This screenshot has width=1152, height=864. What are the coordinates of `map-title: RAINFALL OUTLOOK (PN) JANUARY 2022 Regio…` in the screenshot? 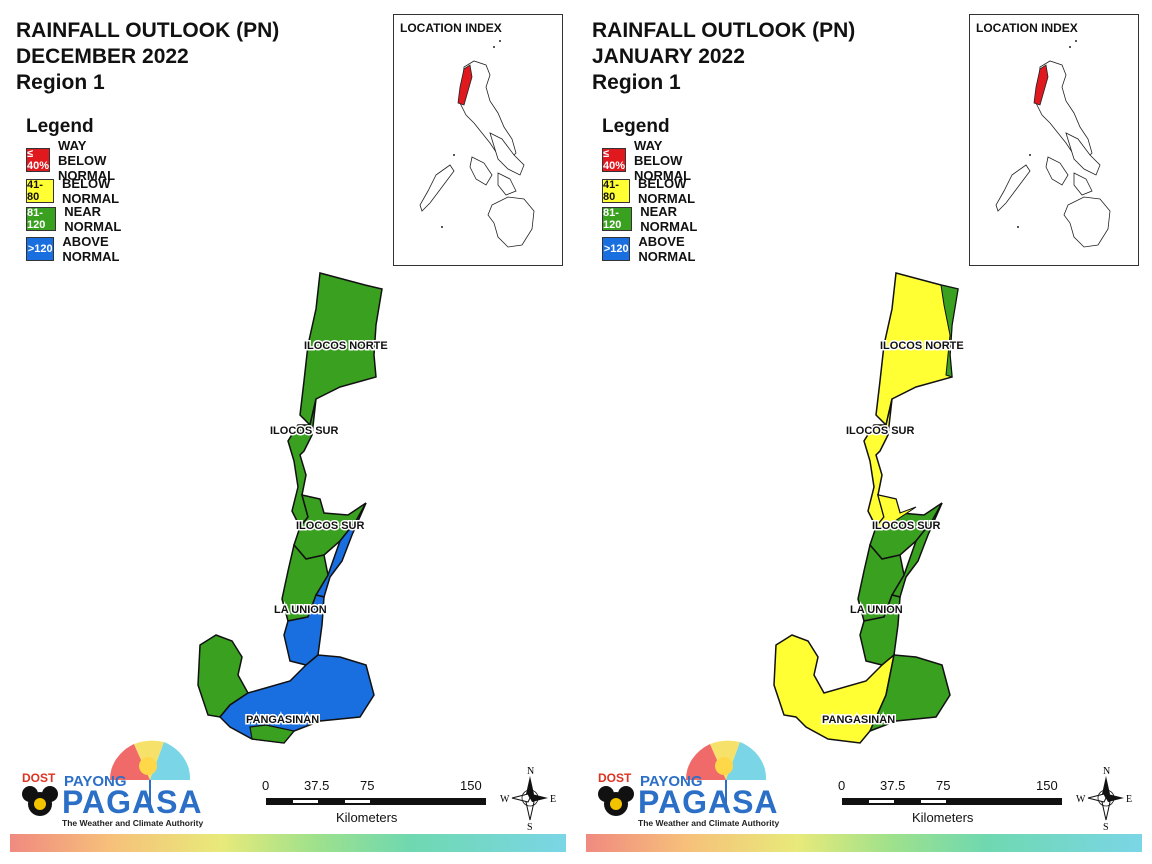 It's located at (723, 57).